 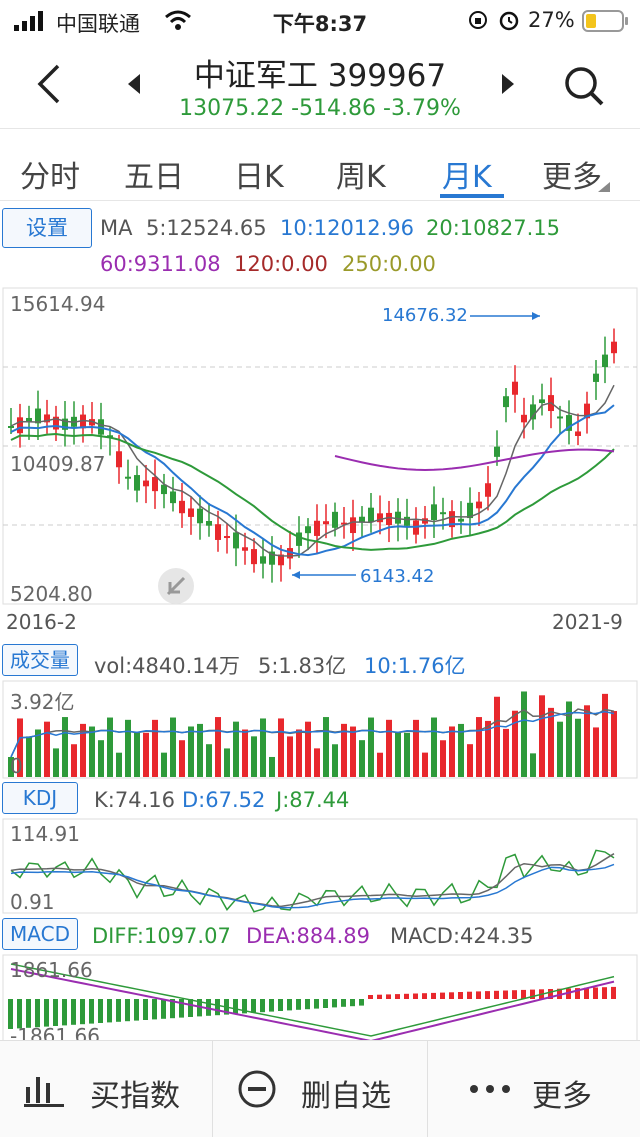 What do you see at coordinates (116, 228) in the screenshot?
I see `ma-label: MA` at bounding box center [116, 228].